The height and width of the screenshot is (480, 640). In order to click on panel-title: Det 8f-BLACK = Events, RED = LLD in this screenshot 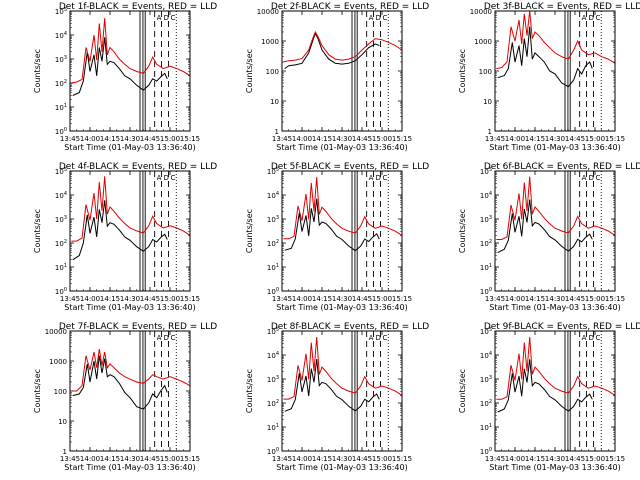, I will do `click(350, 327)`.